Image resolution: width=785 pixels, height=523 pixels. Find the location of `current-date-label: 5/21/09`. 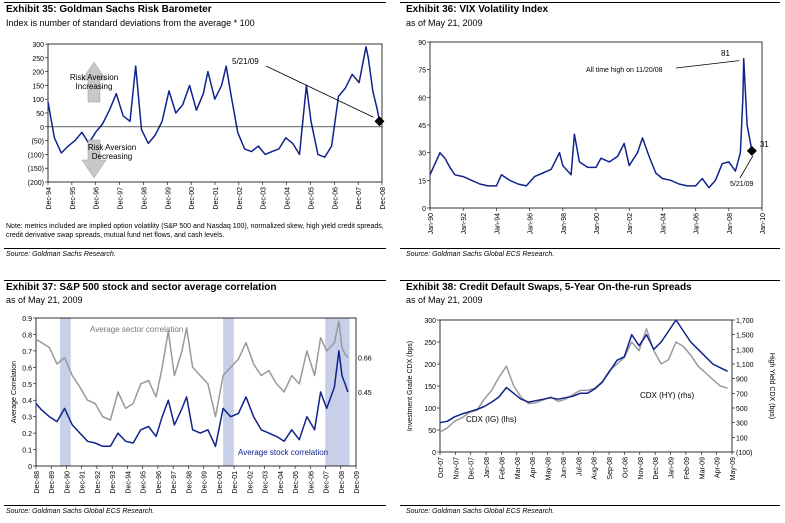

current-date-label: 5/21/09 is located at coordinates (741, 184).